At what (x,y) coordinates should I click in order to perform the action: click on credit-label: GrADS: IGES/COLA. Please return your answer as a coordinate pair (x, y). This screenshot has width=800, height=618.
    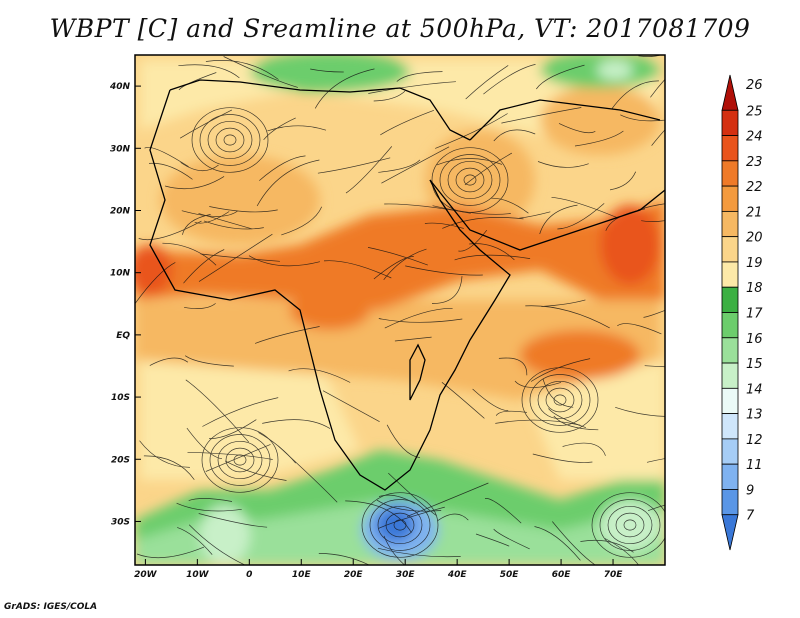
    Looking at the image, I should click on (51, 607).